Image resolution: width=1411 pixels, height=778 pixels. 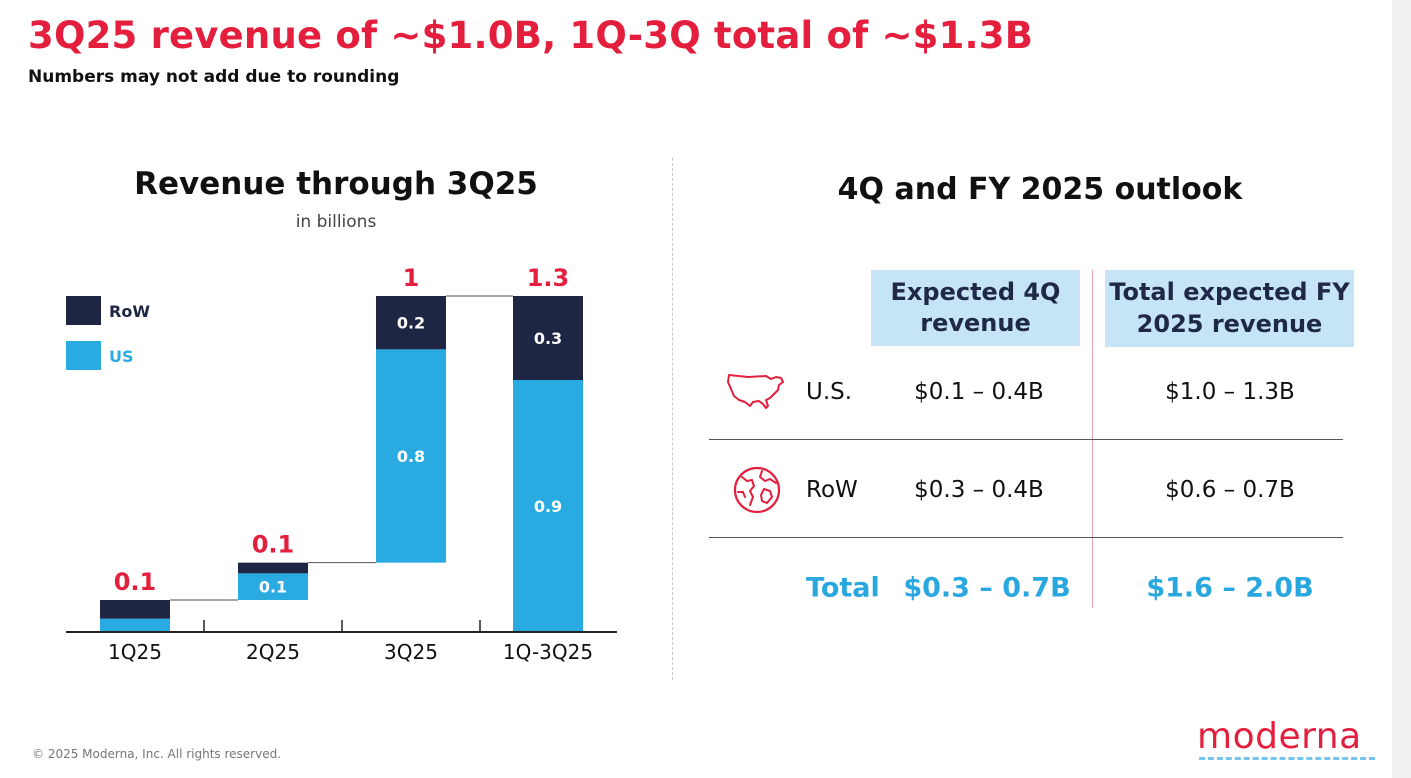 What do you see at coordinates (83, 310) in the screenshot?
I see `legend-swatch-row` at bounding box center [83, 310].